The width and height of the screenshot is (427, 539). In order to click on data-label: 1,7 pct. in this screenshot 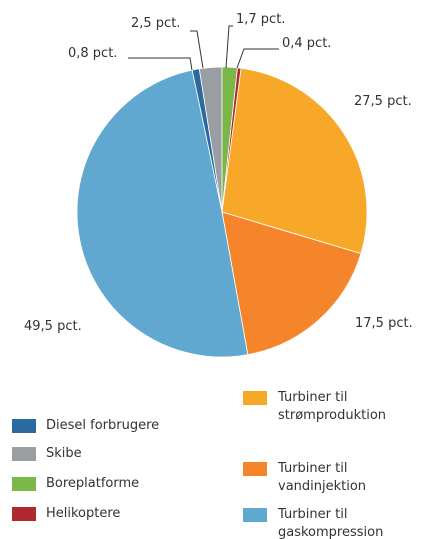, I will do `click(260, 19)`.